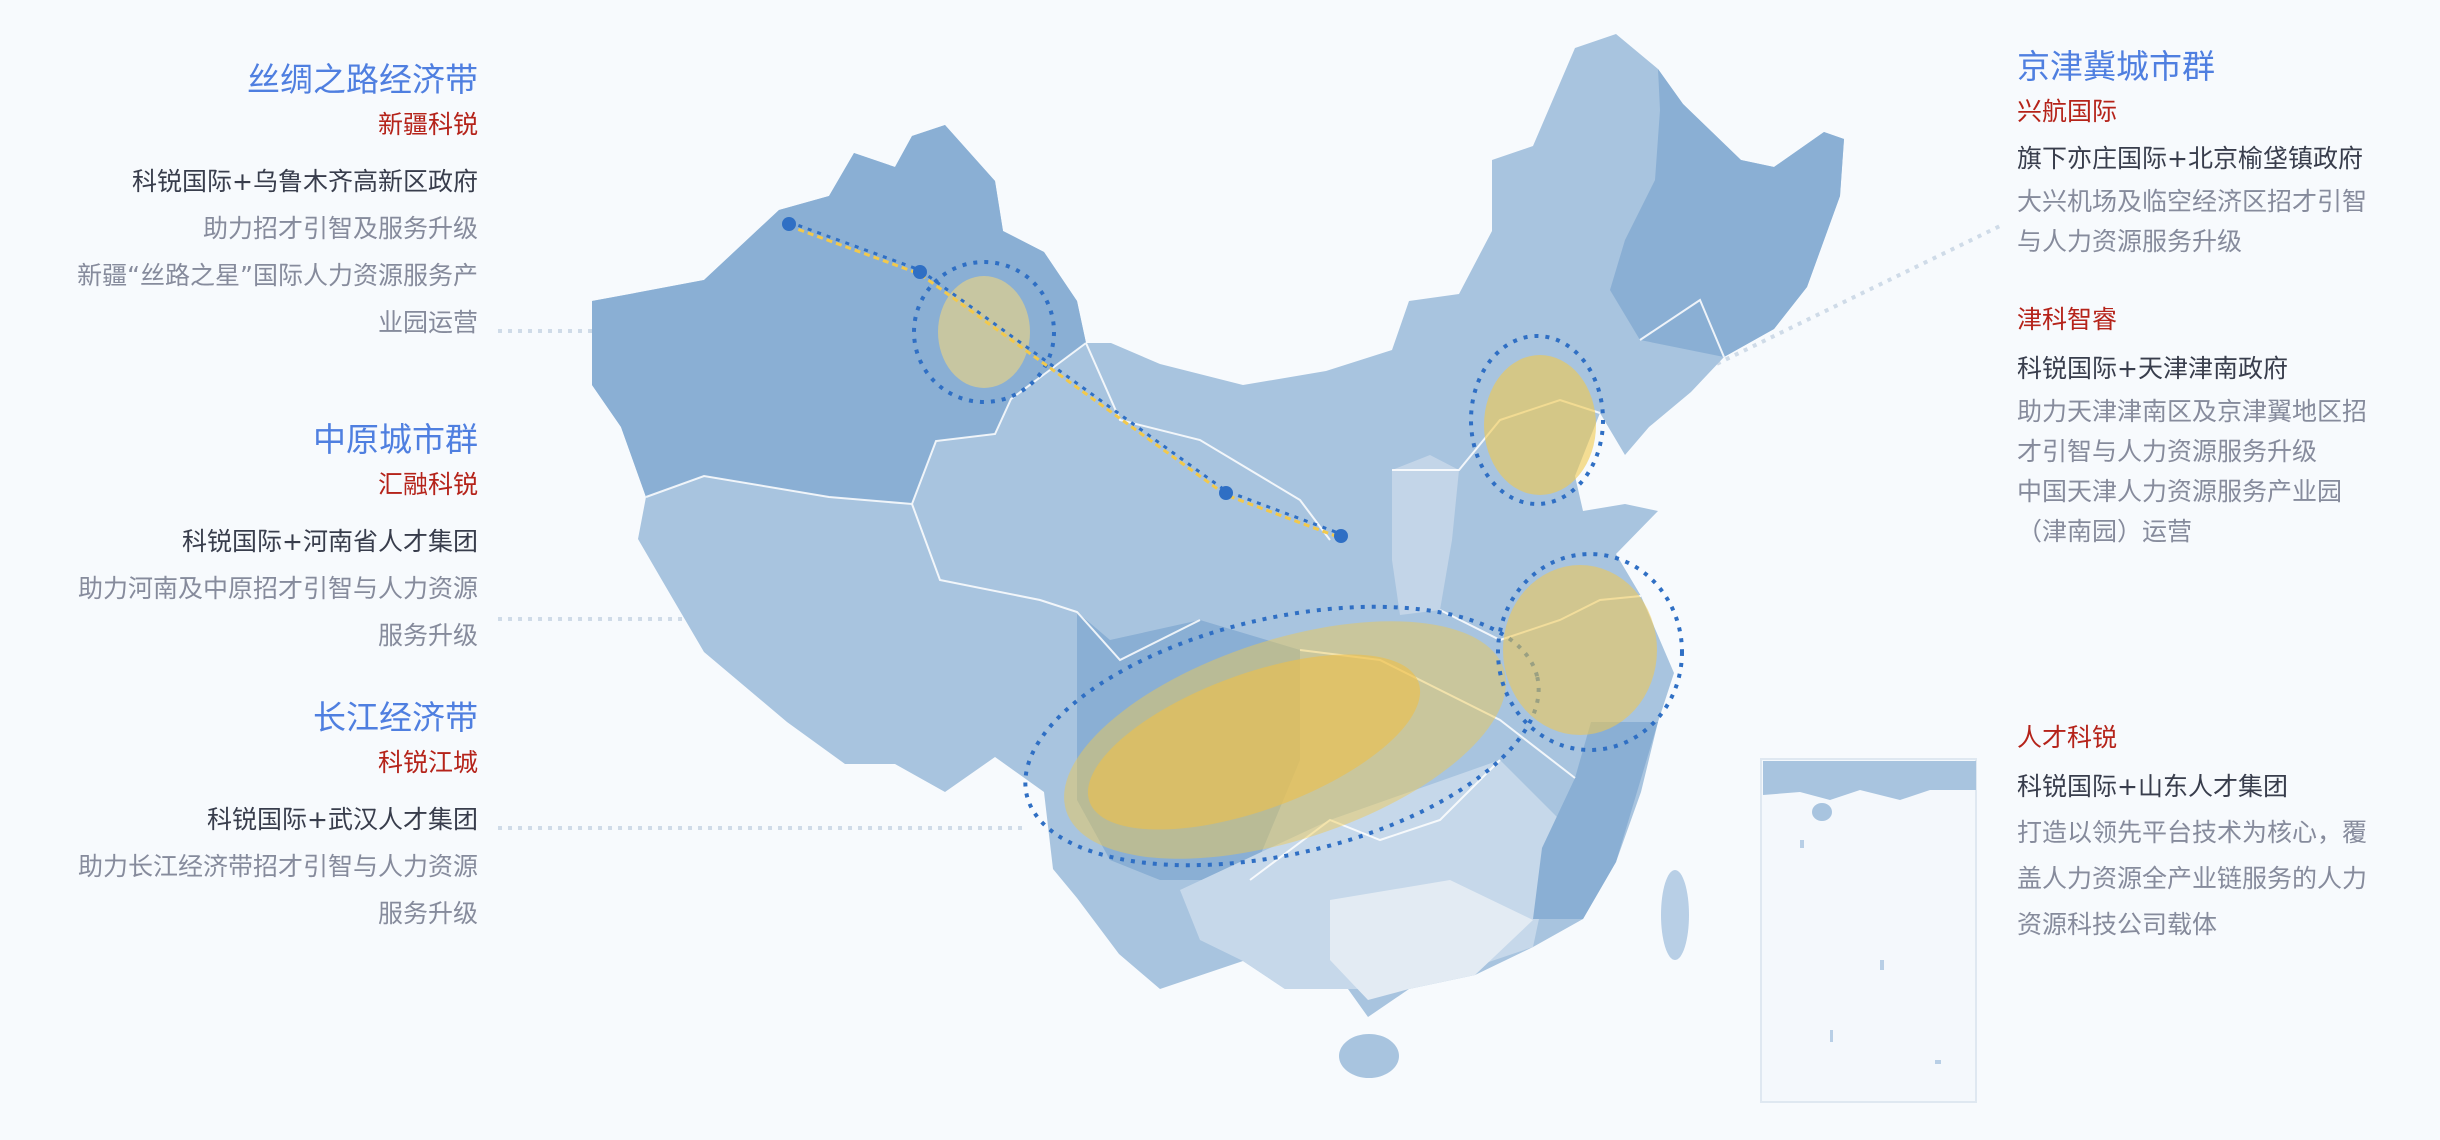  I want to click on highlight-shanghai, so click(1590, 652).